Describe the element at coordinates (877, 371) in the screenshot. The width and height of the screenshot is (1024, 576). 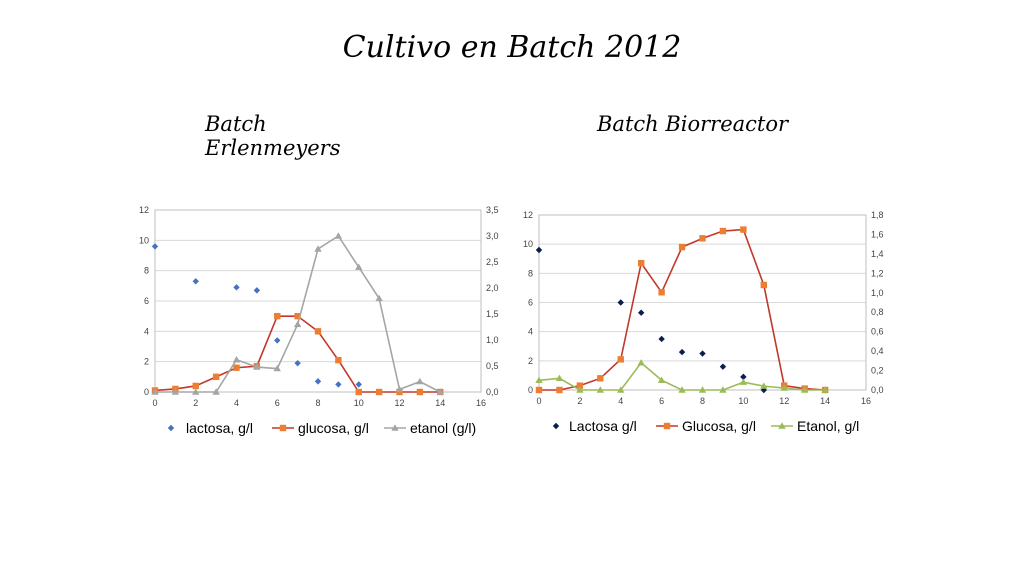
I see `y2-tick-label: 0,2` at that location.